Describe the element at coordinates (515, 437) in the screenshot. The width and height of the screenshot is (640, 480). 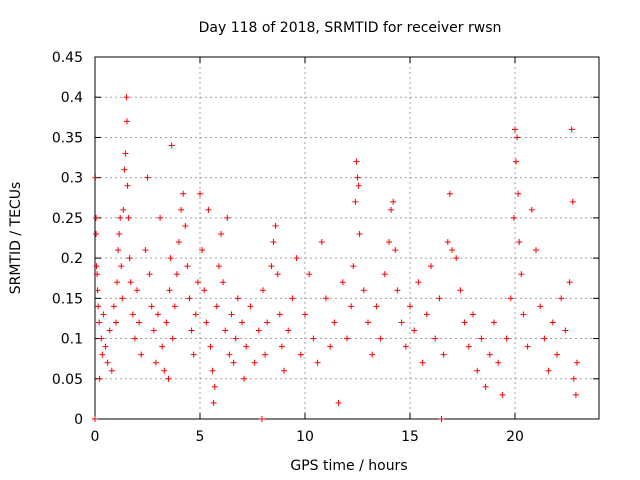
I see `x-tick-label: 20` at that location.